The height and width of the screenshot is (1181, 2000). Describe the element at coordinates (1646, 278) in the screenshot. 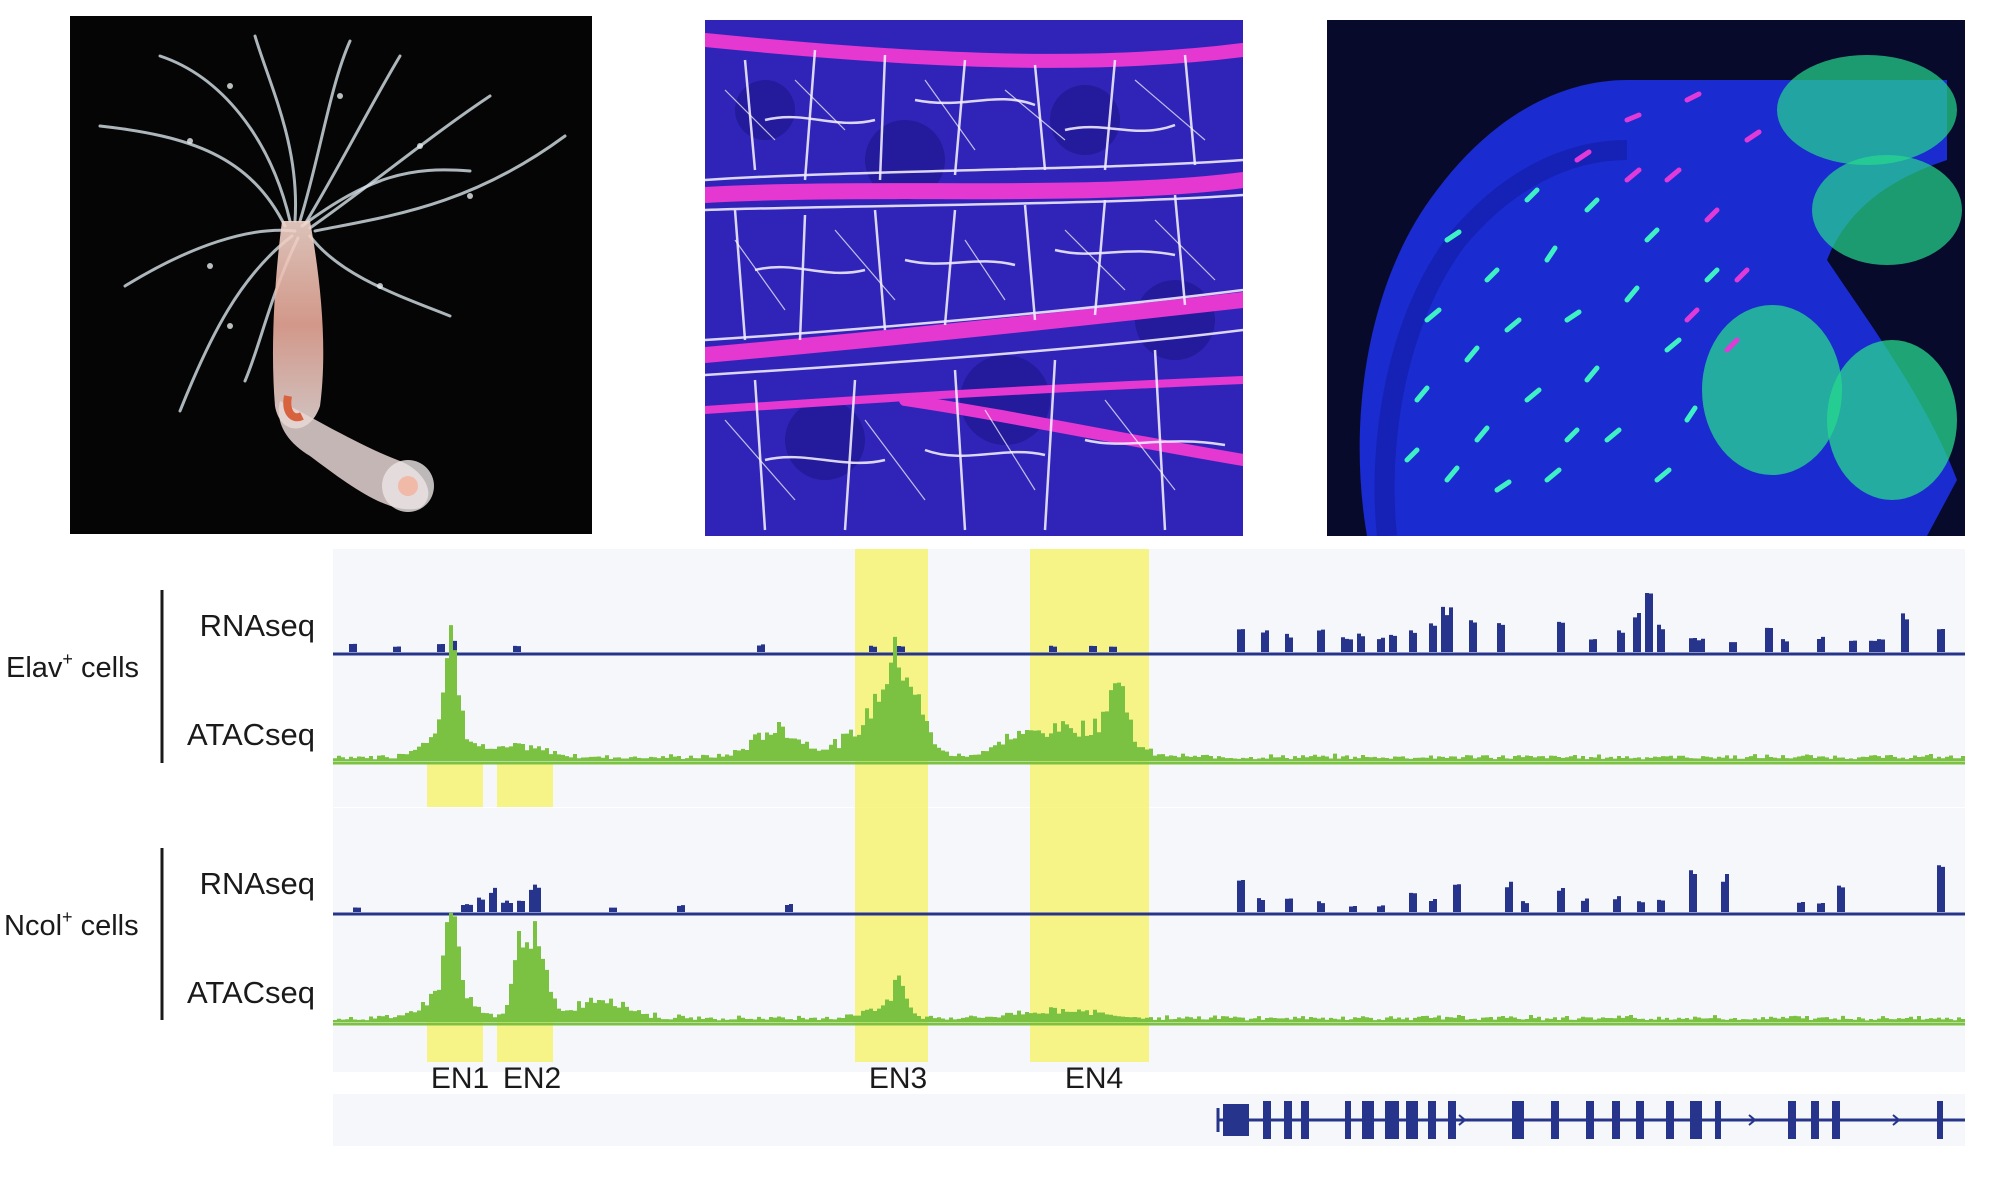

I see `nematocyte-micrograph` at that location.